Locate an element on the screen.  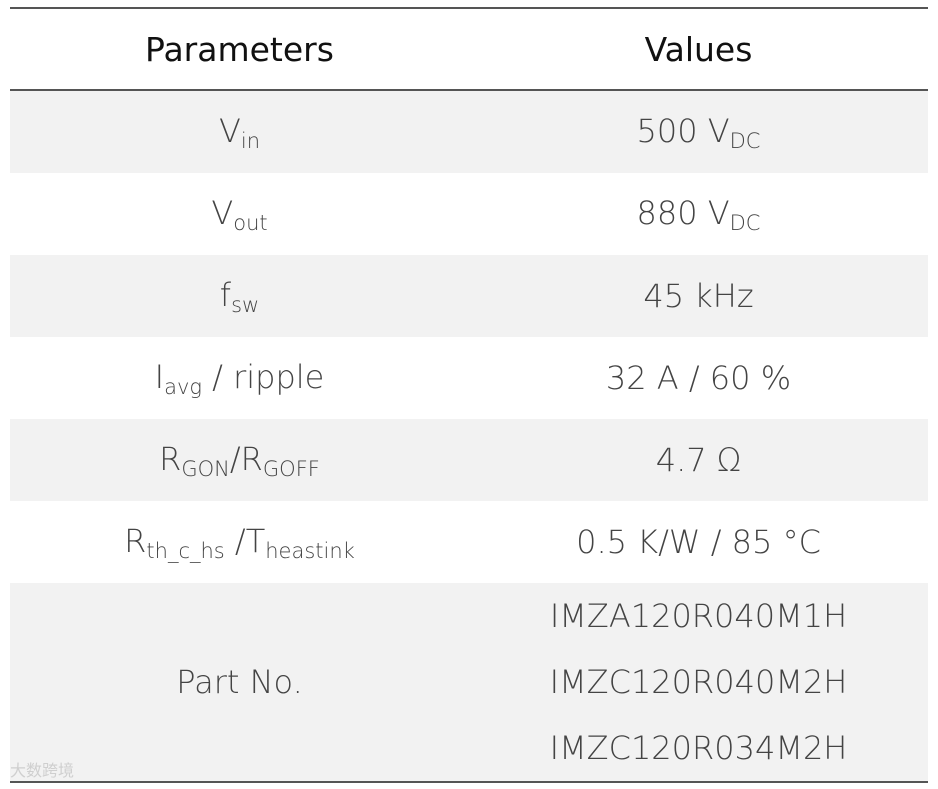
text-run: I is located at coordinates (159, 376).